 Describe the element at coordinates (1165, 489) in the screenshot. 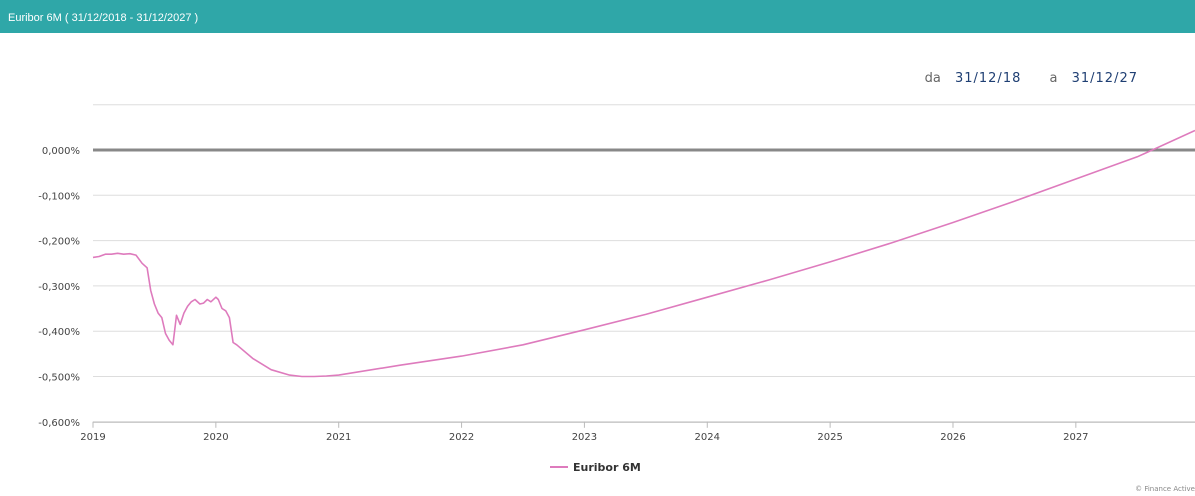

I see `credit-text: © Finance Active` at that location.